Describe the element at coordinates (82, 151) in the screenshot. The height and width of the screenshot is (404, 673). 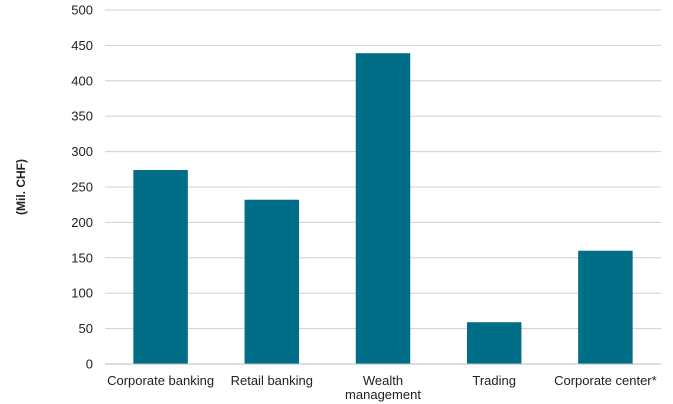
I see `y-tick-label: 300` at that location.